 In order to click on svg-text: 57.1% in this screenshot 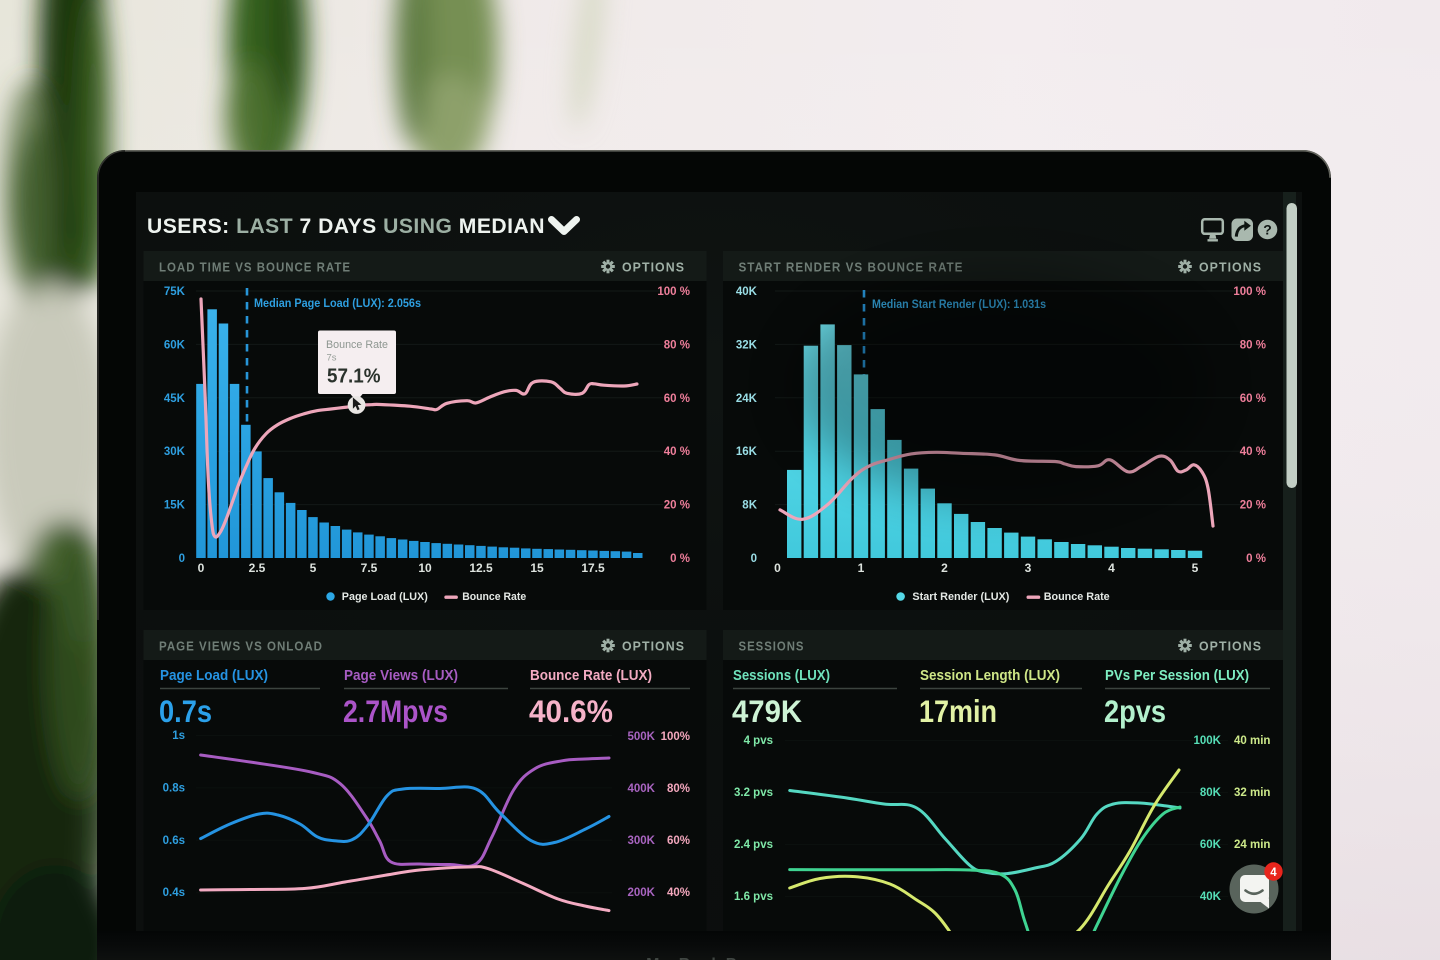, I will do `click(354, 376)`.